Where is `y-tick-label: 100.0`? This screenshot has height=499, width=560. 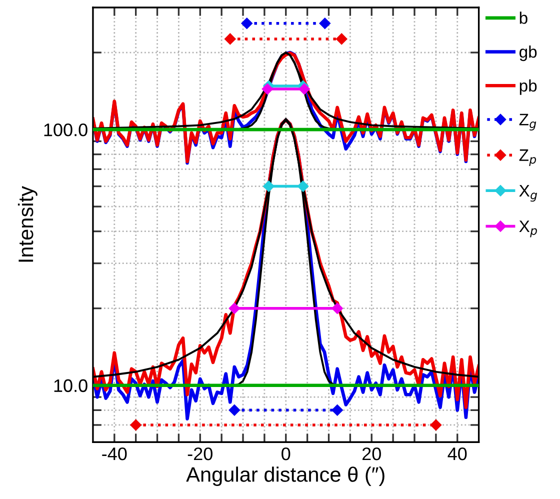 y-tick-label: 100.0 is located at coordinates (66, 129).